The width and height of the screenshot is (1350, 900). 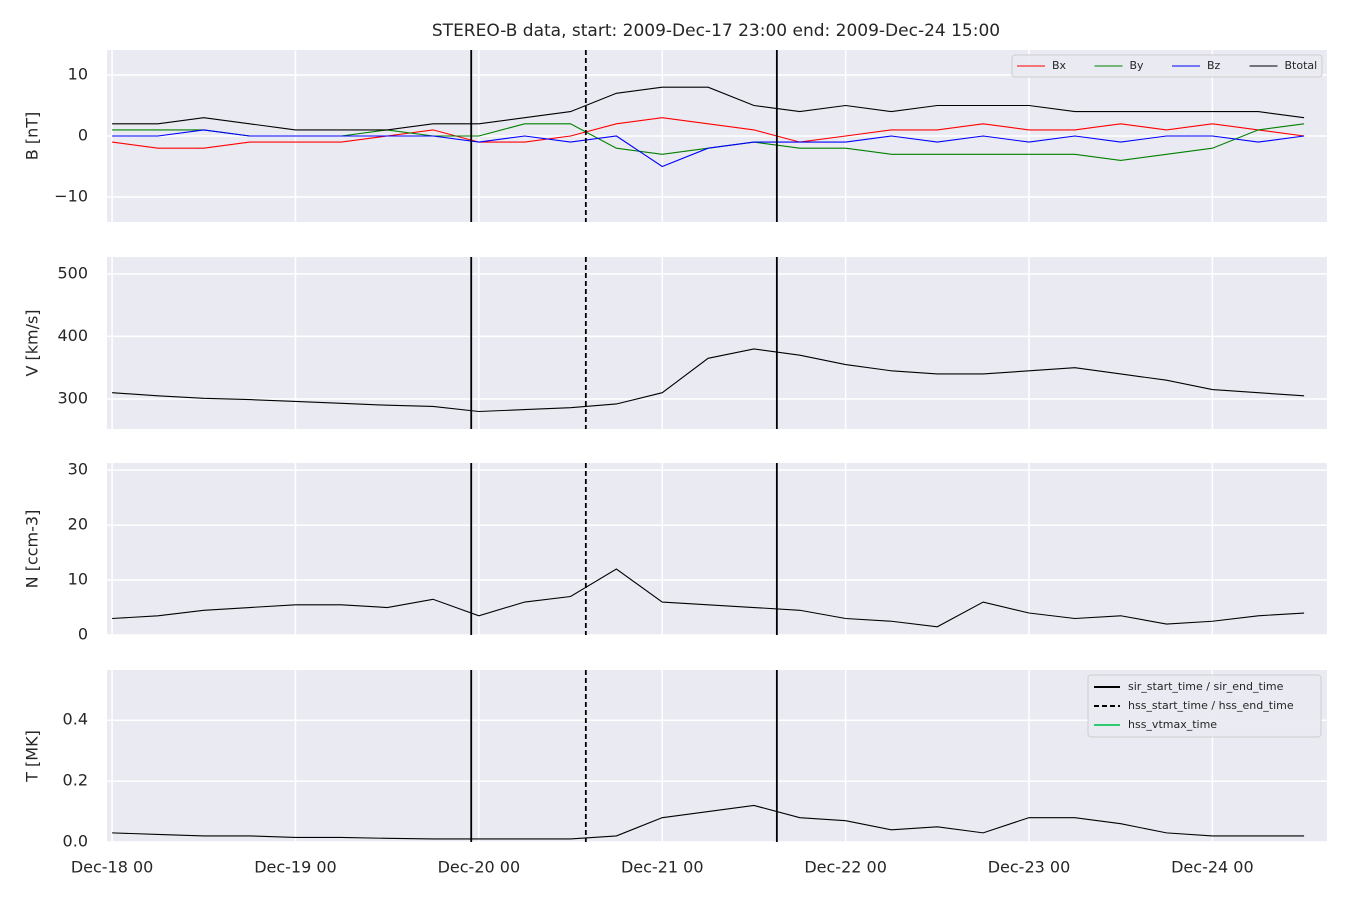 I want to click on y-tick-label: 0.0, so click(x=75, y=841).